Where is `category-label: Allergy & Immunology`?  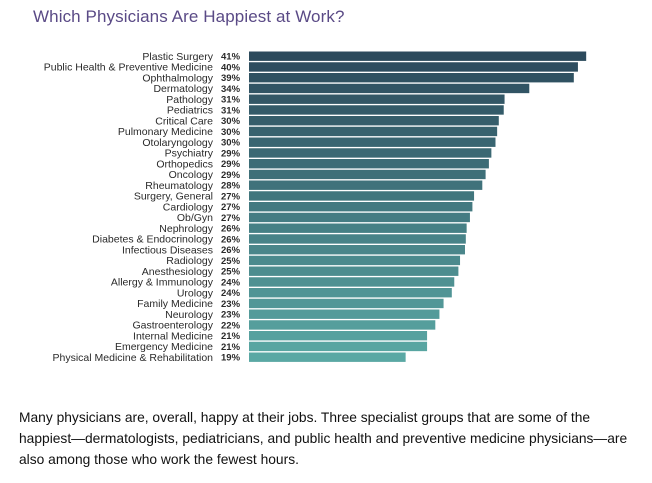 category-label: Allergy & Immunology is located at coordinates (162, 283).